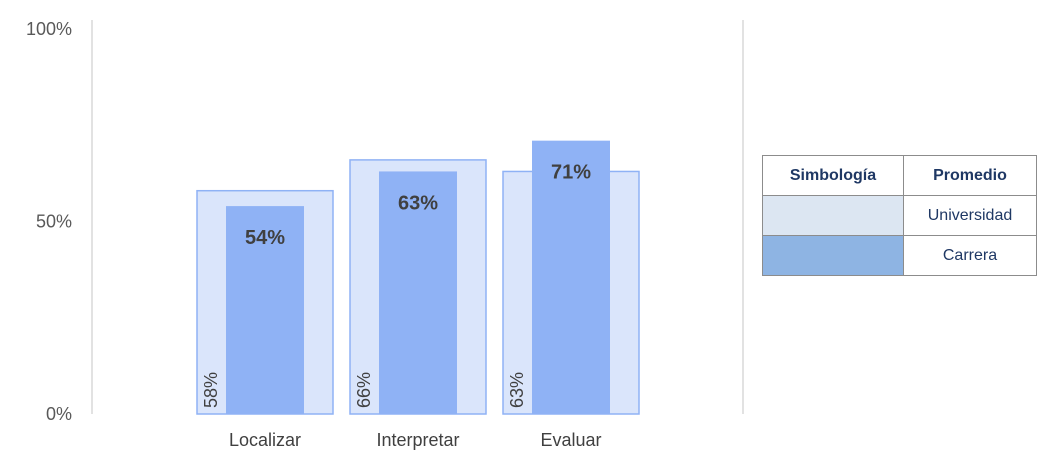  I want to click on legend-row-universidad: Universidad, so click(899, 215).